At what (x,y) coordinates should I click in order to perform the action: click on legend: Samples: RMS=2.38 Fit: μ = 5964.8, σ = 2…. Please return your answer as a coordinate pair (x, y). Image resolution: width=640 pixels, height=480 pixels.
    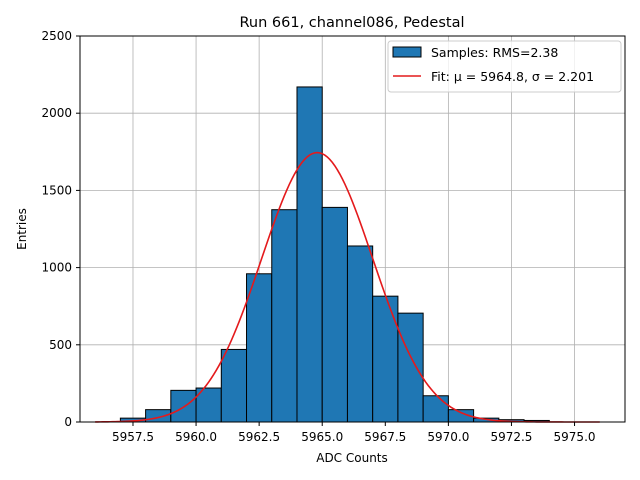
    Looking at the image, I should click on (504, 66).